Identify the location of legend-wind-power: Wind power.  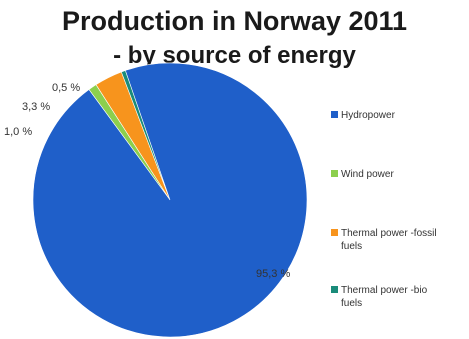
(362, 174).